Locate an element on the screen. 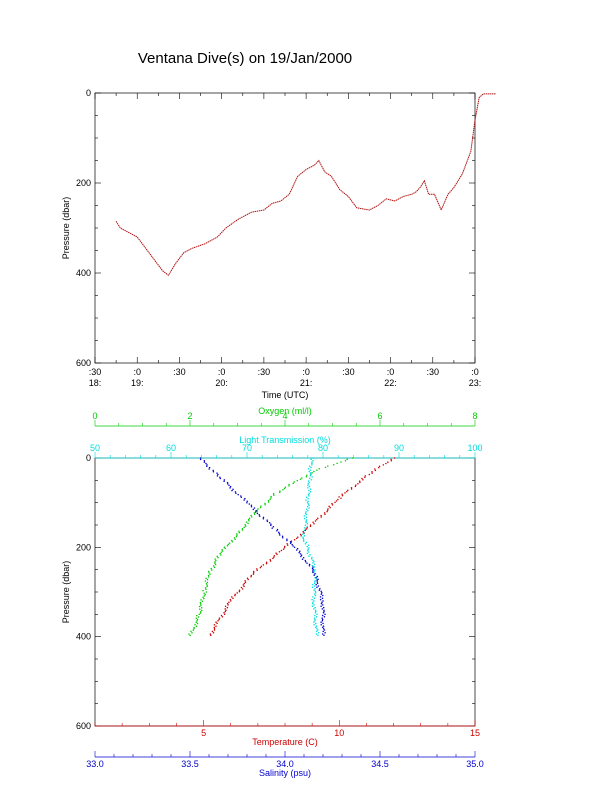 The width and height of the screenshot is (612, 785). x-tick-label: 19: is located at coordinates (137, 383).